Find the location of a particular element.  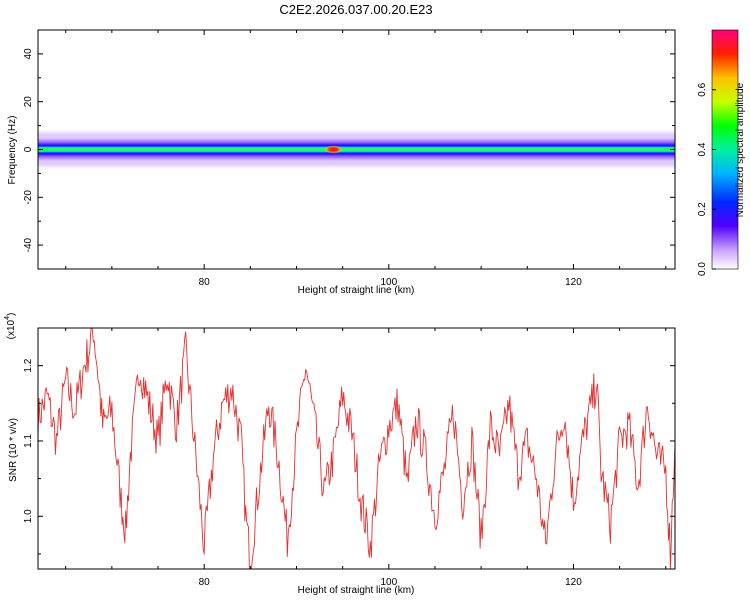

spectrogram-y-tick-label: 20 is located at coordinates (28, 102).